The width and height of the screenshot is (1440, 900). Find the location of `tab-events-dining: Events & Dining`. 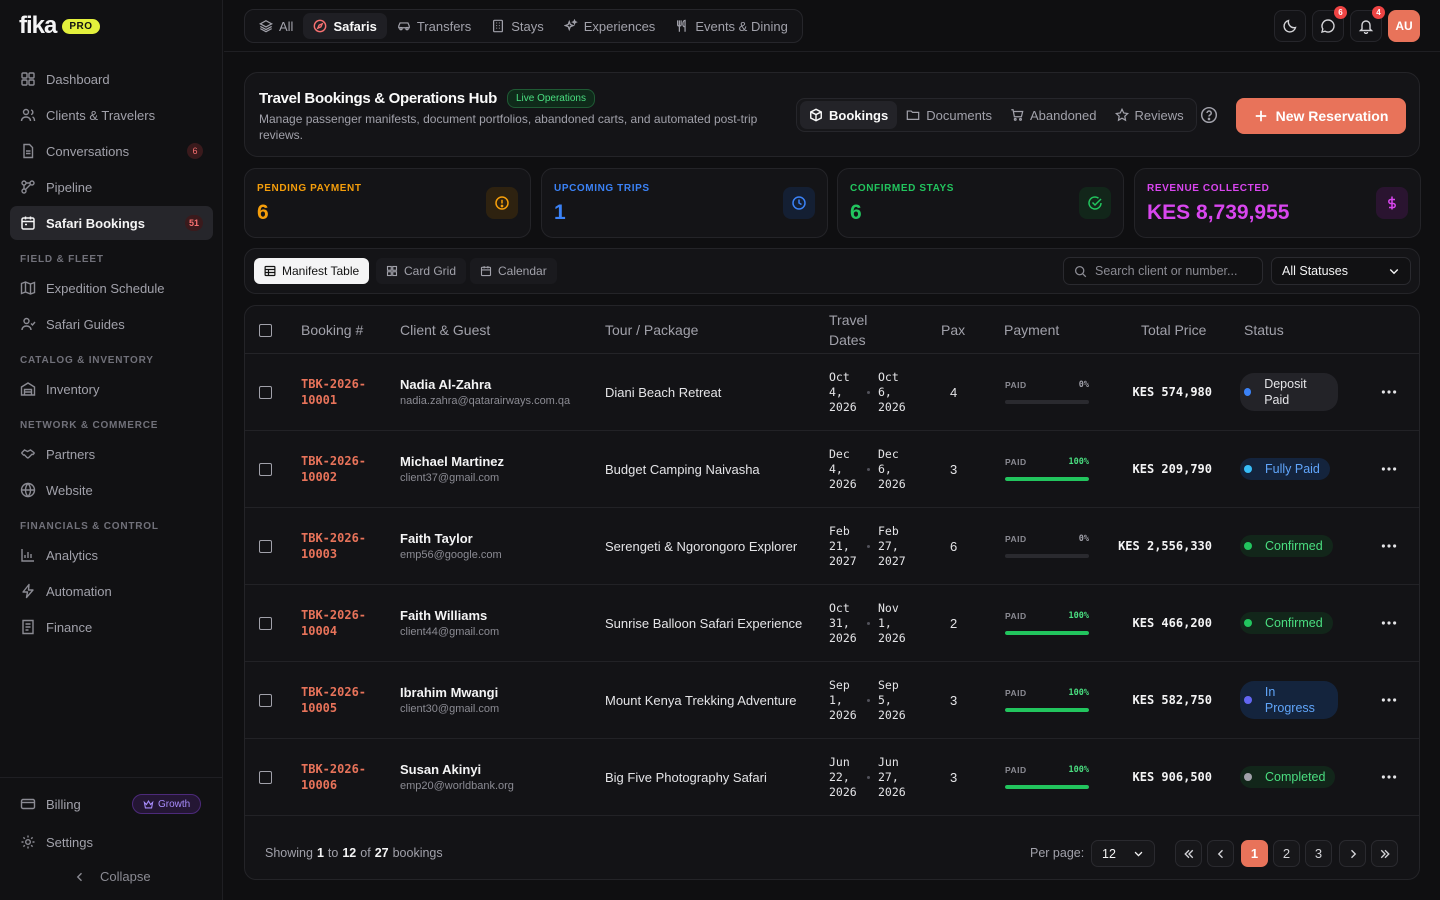

tab-events-dining: Events & Dining is located at coordinates (731, 26).